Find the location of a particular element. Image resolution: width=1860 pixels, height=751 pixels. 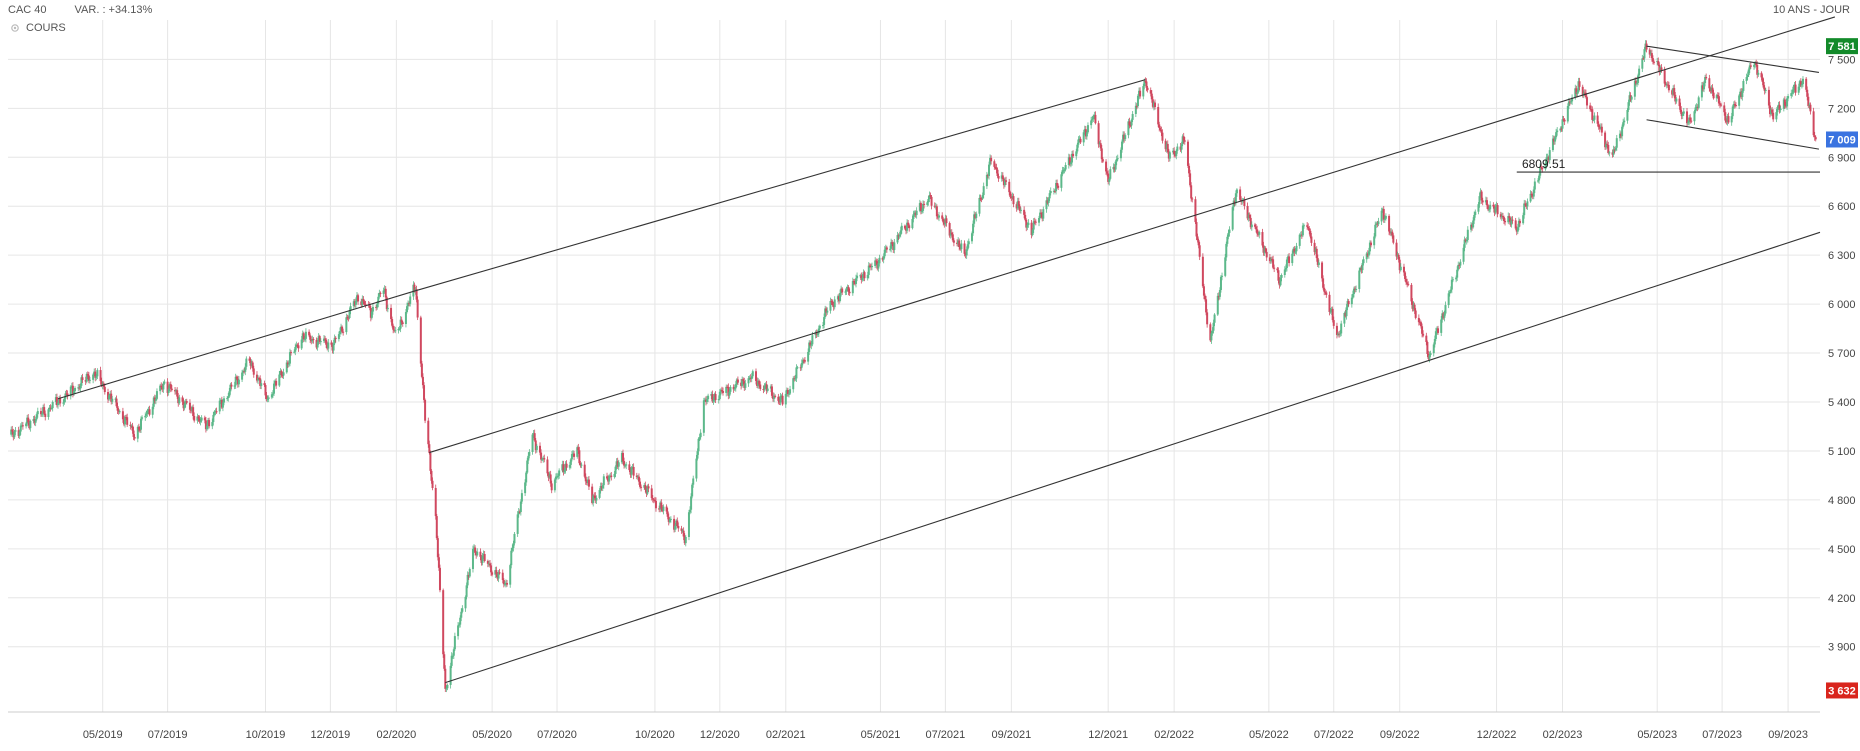

chart-header: CAC 40 VAR. : +34.13% is located at coordinates (80, 10).